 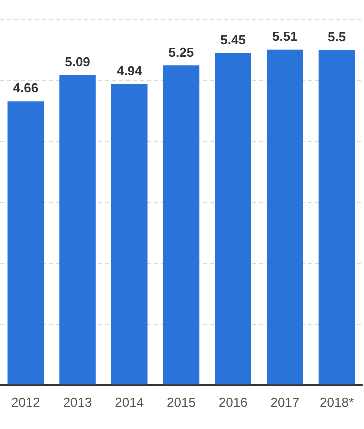 I want to click on data-label: 4.66, so click(x=26, y=88).